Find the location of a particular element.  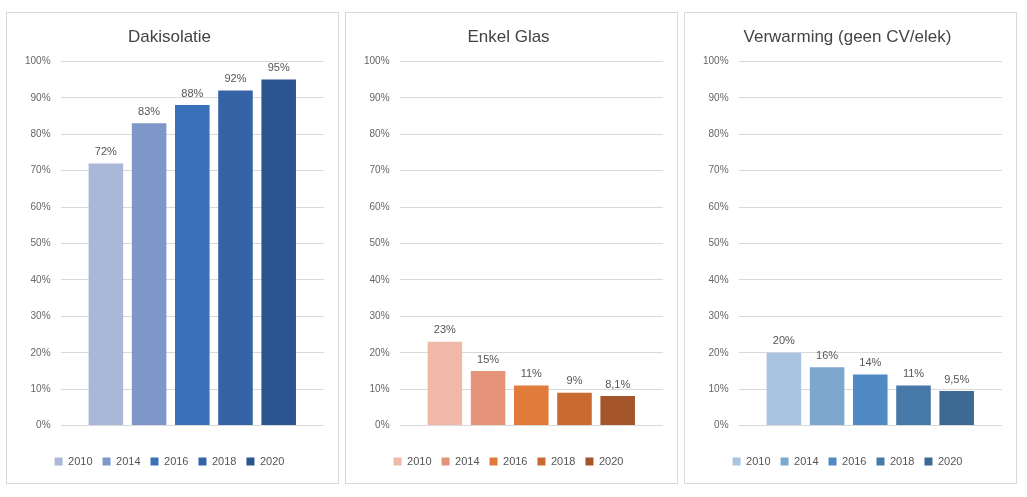

data-label: 20% is located at coordinates (784, 340).